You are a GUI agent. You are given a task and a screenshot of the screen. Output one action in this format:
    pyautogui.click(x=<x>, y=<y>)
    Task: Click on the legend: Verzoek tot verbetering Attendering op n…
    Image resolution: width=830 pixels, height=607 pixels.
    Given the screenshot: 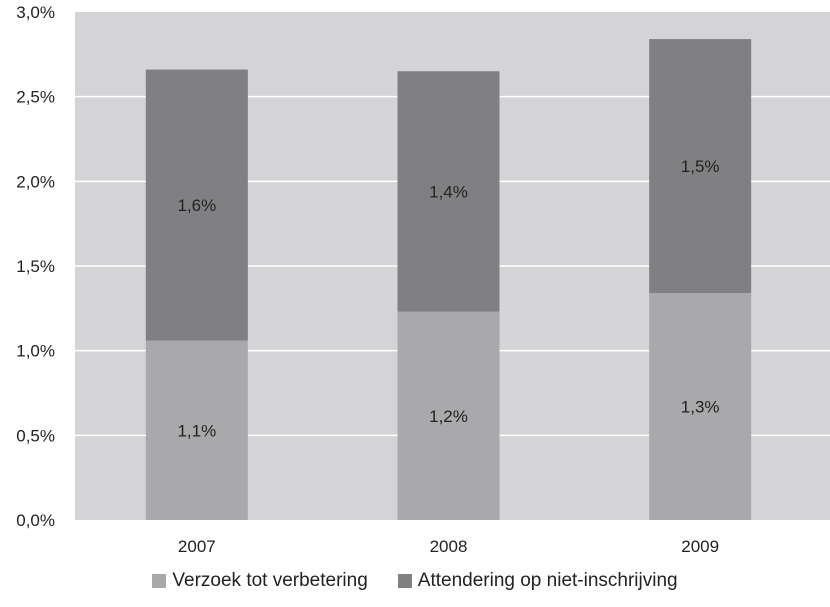 What is the action you would take?
    pyautogui.click(x=415, y=581)
    